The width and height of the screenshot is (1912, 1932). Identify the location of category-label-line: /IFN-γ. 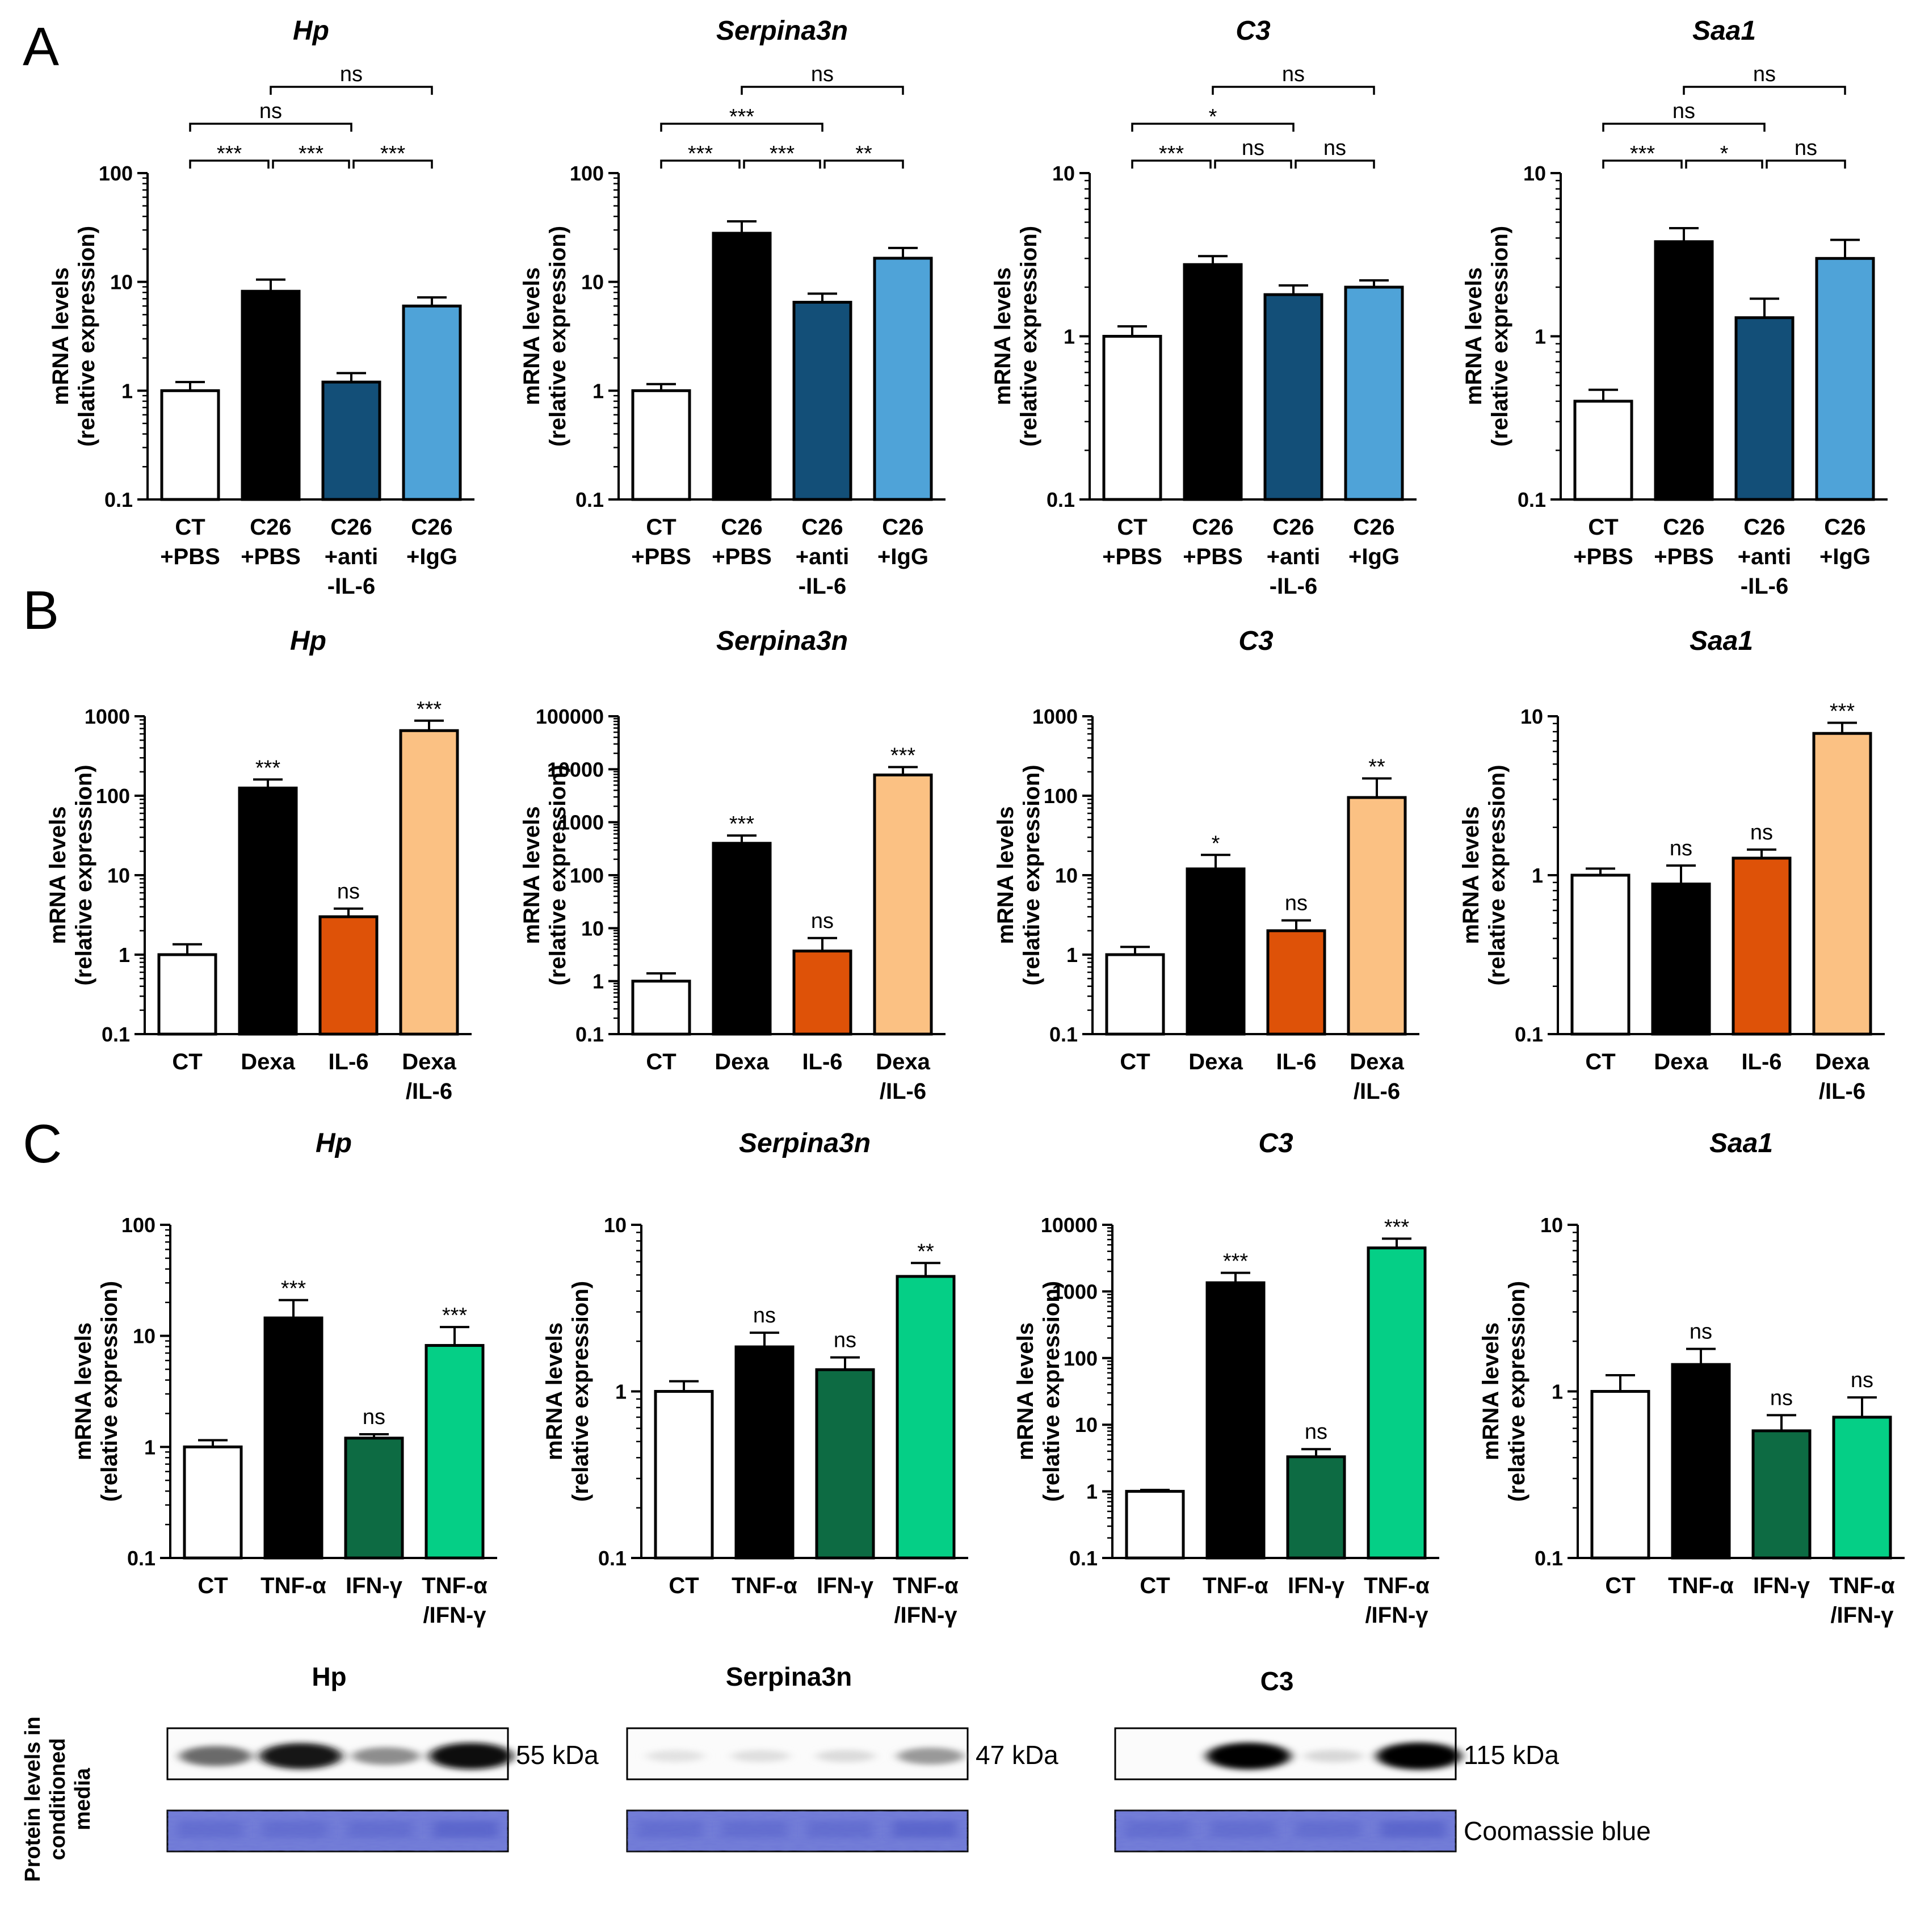
(926, 1615).